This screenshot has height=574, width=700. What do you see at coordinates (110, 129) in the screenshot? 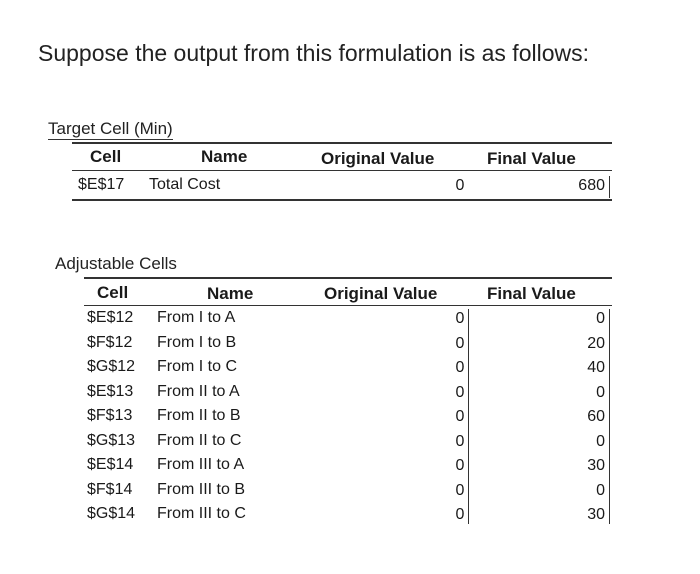
I see `target-cell-title: Target Cell (Min)` at bounding box center [110, 129].